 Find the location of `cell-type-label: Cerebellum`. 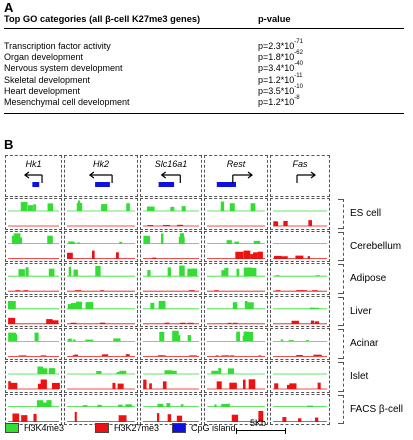

cell-type-label: Cerebellum is located at coordinates (376, 246).